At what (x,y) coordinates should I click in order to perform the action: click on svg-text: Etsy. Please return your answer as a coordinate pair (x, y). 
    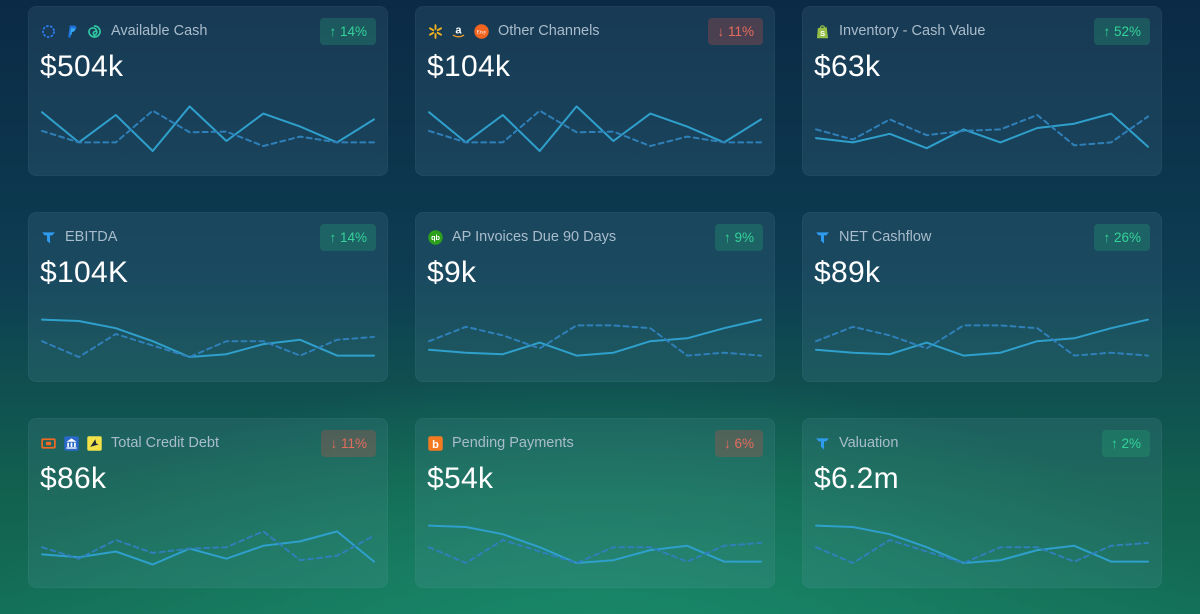
    Looking at the image, I should click on (482, 32).